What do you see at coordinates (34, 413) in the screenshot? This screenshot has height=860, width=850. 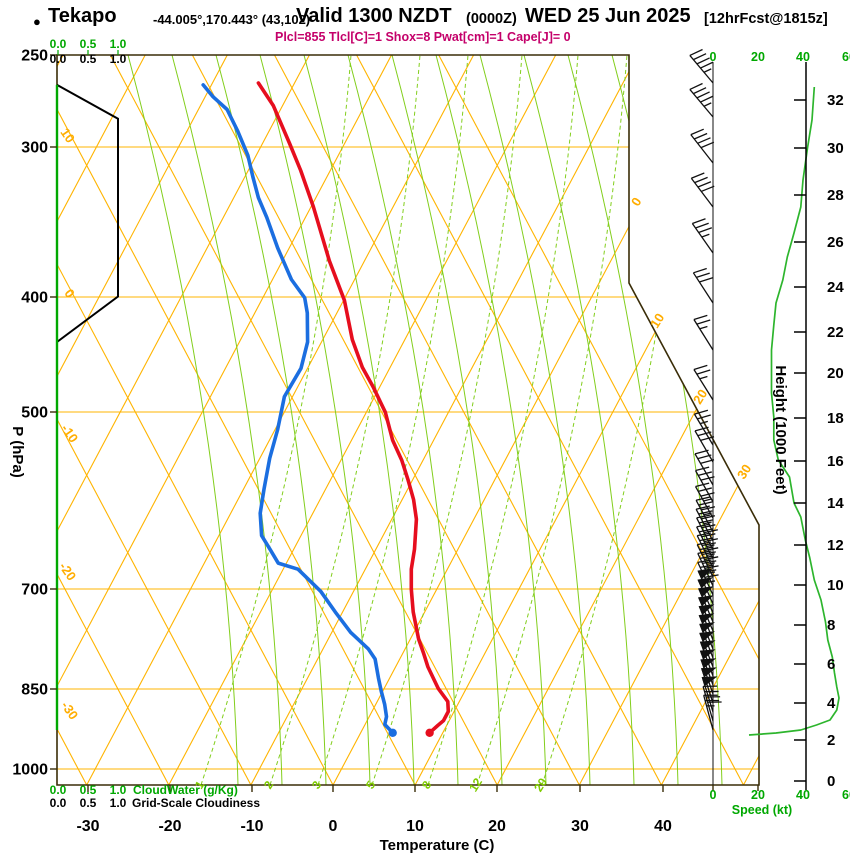 I see `chart-label: 500` at bounding box center [34, 413].